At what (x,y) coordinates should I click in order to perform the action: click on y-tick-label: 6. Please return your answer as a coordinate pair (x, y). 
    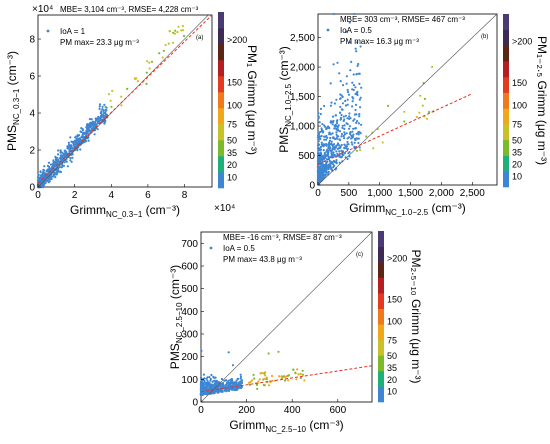
    Looking at the image, I should click on (32, 77).